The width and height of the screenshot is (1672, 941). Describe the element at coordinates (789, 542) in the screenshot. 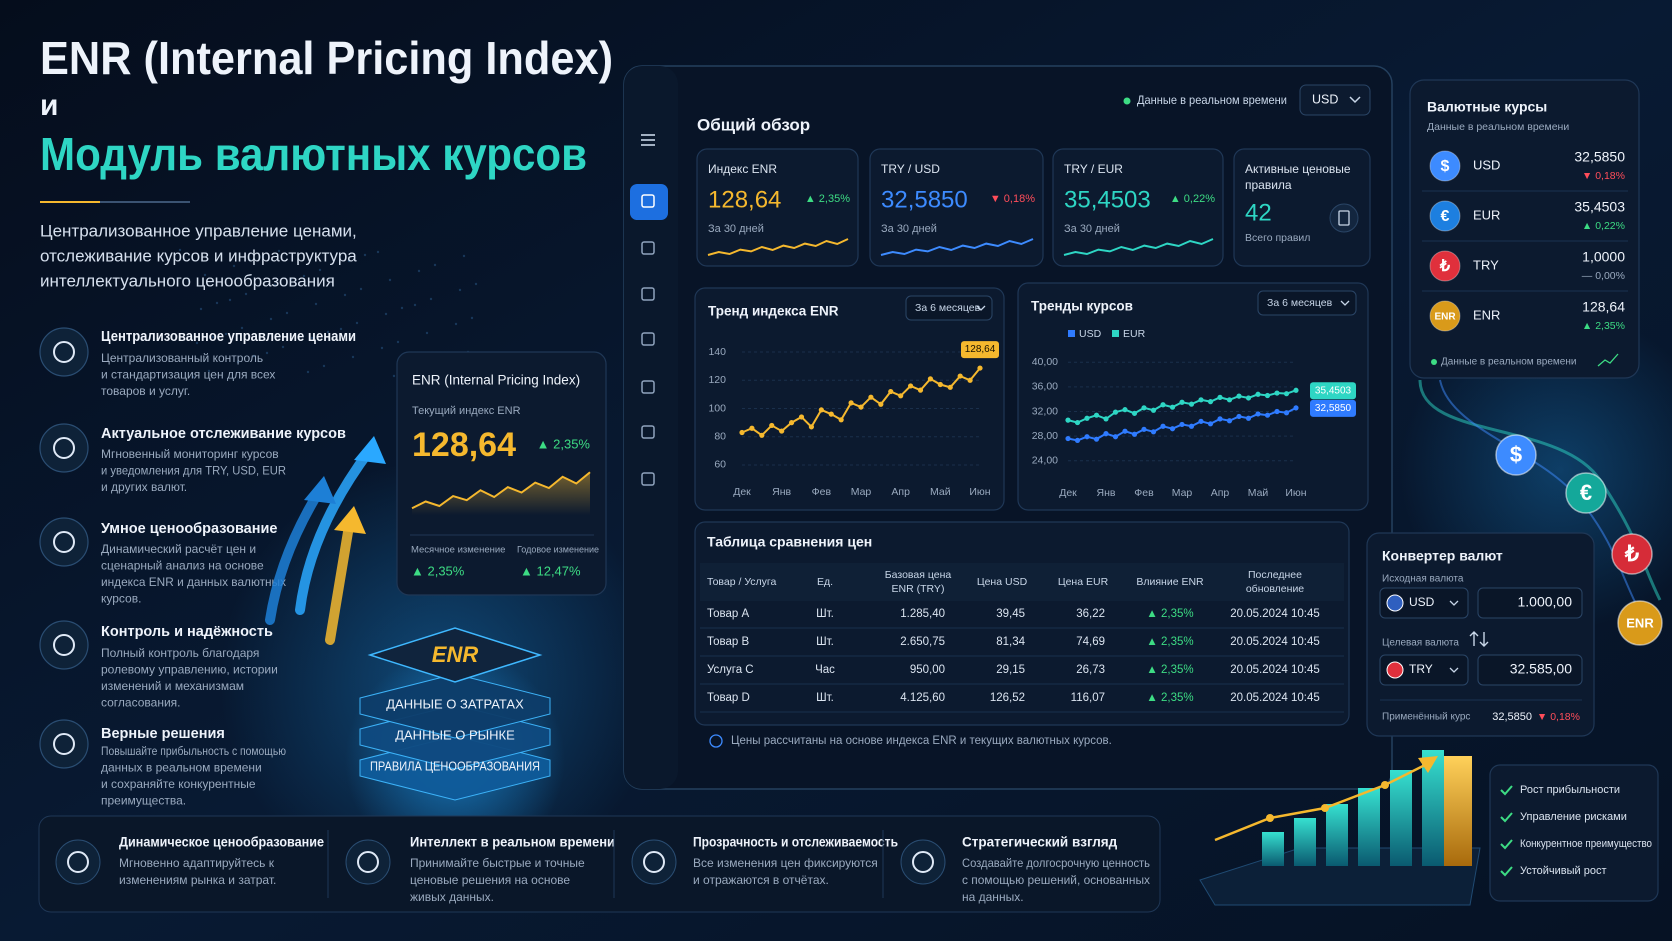

I see `table-title: Таблица сравнения цен` at that location.